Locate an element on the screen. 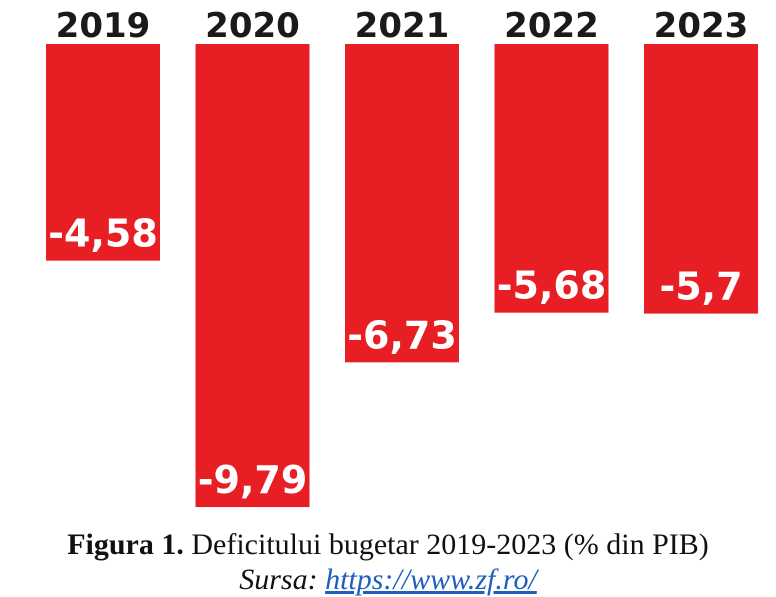 The image size is (776, 597). bar-2022 is located at coordinates (551, 178).